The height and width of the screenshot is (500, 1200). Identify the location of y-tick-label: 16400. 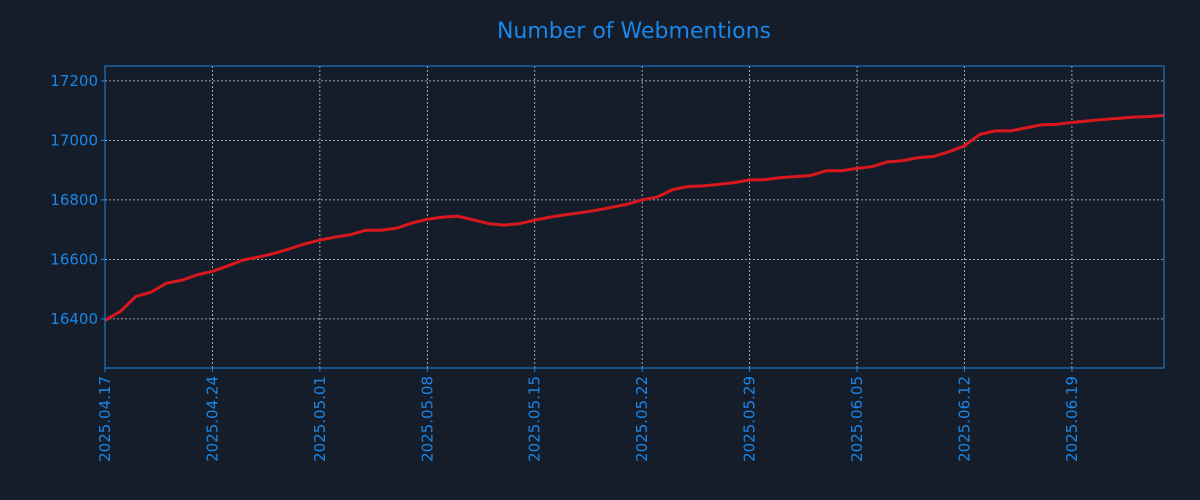
(74, 319).